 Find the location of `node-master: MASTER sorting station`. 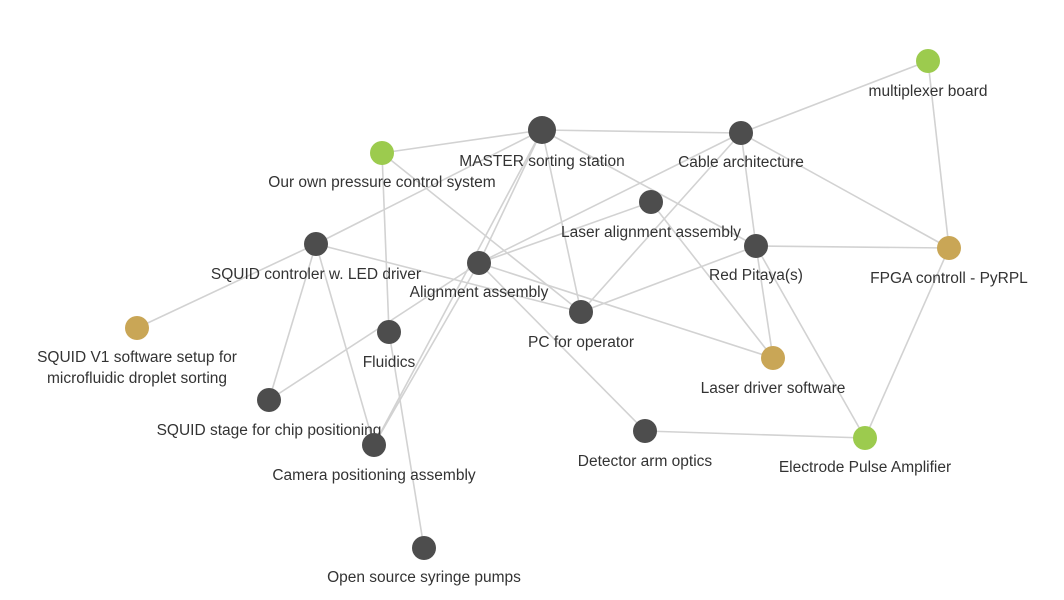

node-master: MASTER sorting station is located at coordinates (542, 143).